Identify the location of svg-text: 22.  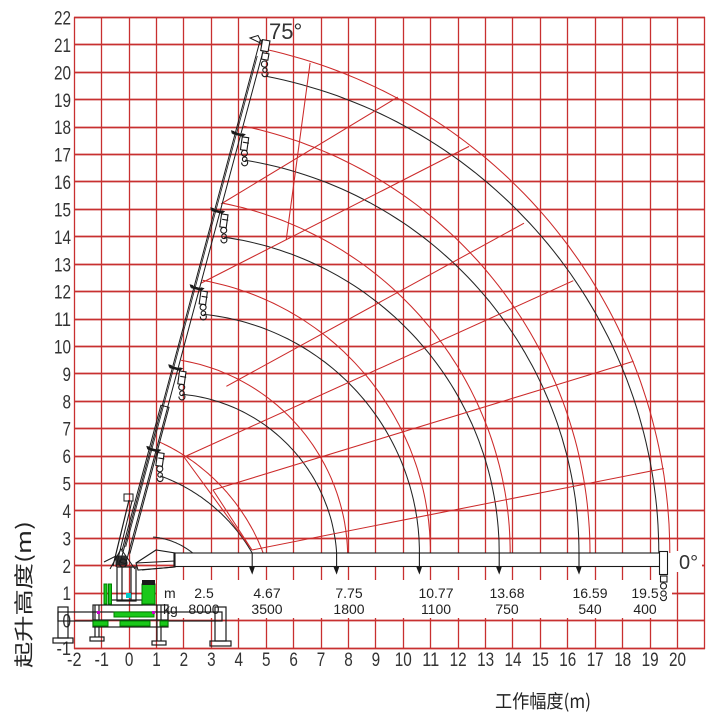
(62, 19).